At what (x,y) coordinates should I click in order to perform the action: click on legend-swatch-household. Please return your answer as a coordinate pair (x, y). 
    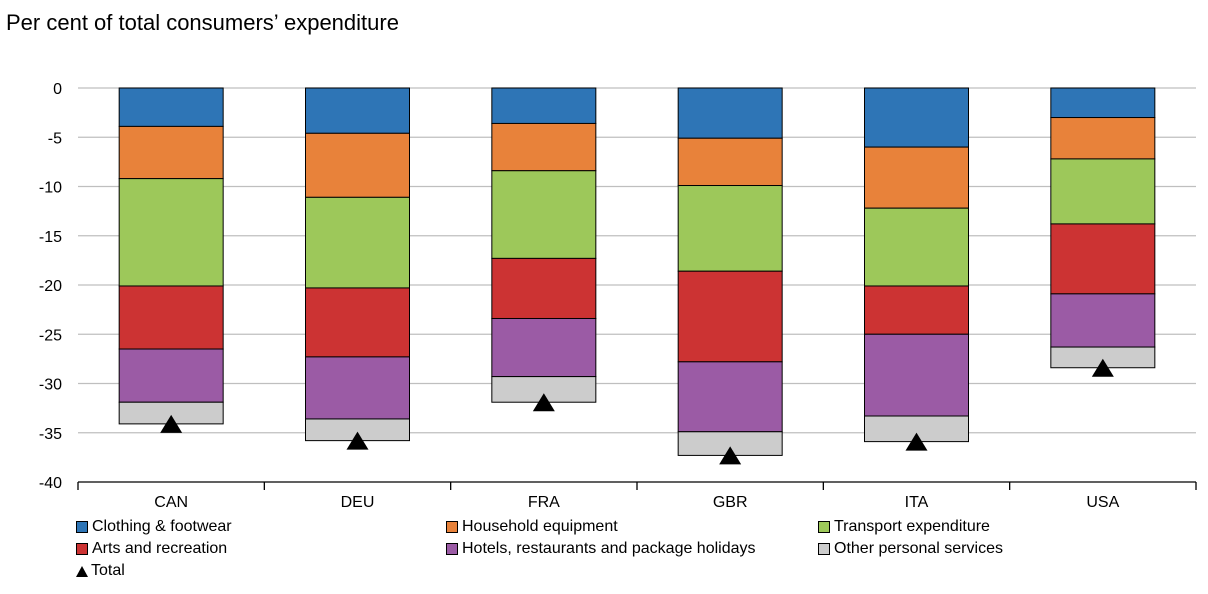
    Looking at the image, I should click on (452, 527).